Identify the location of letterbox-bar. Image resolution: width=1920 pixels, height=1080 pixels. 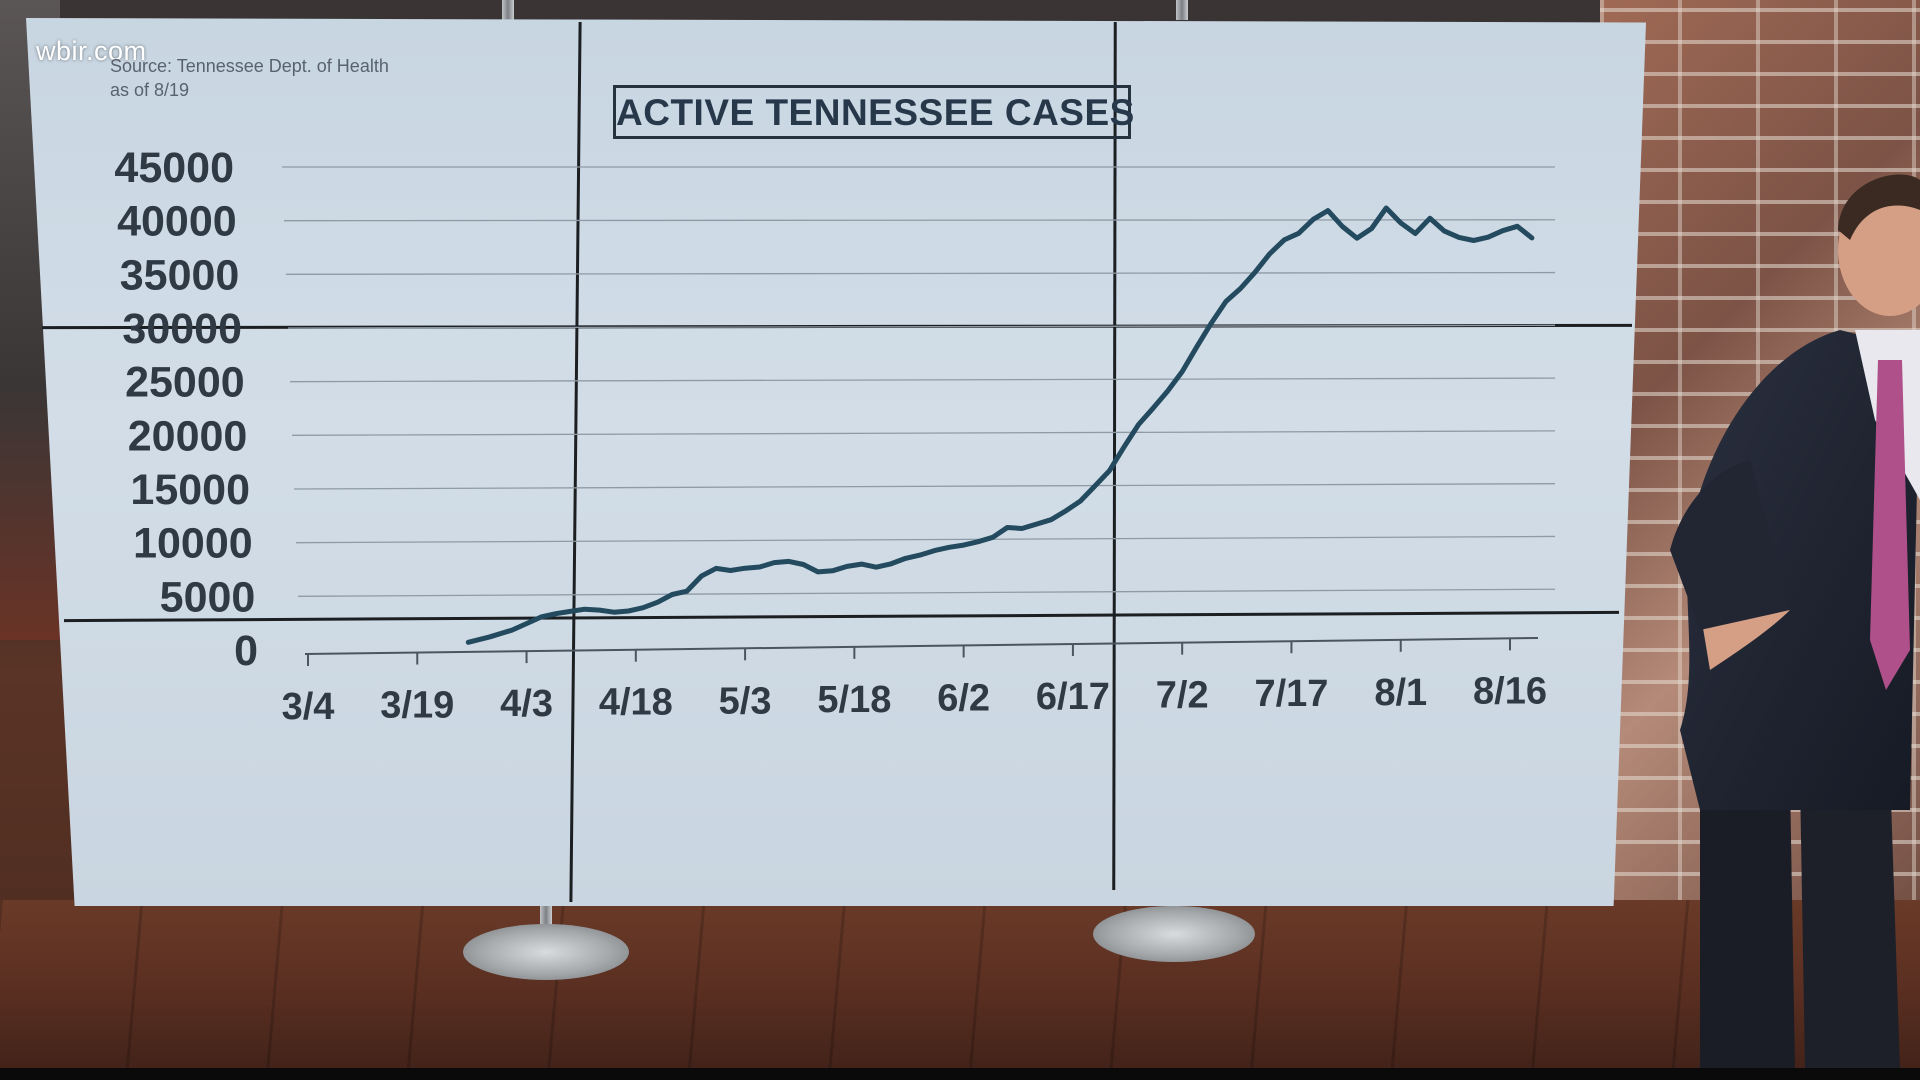
(960, 1074).